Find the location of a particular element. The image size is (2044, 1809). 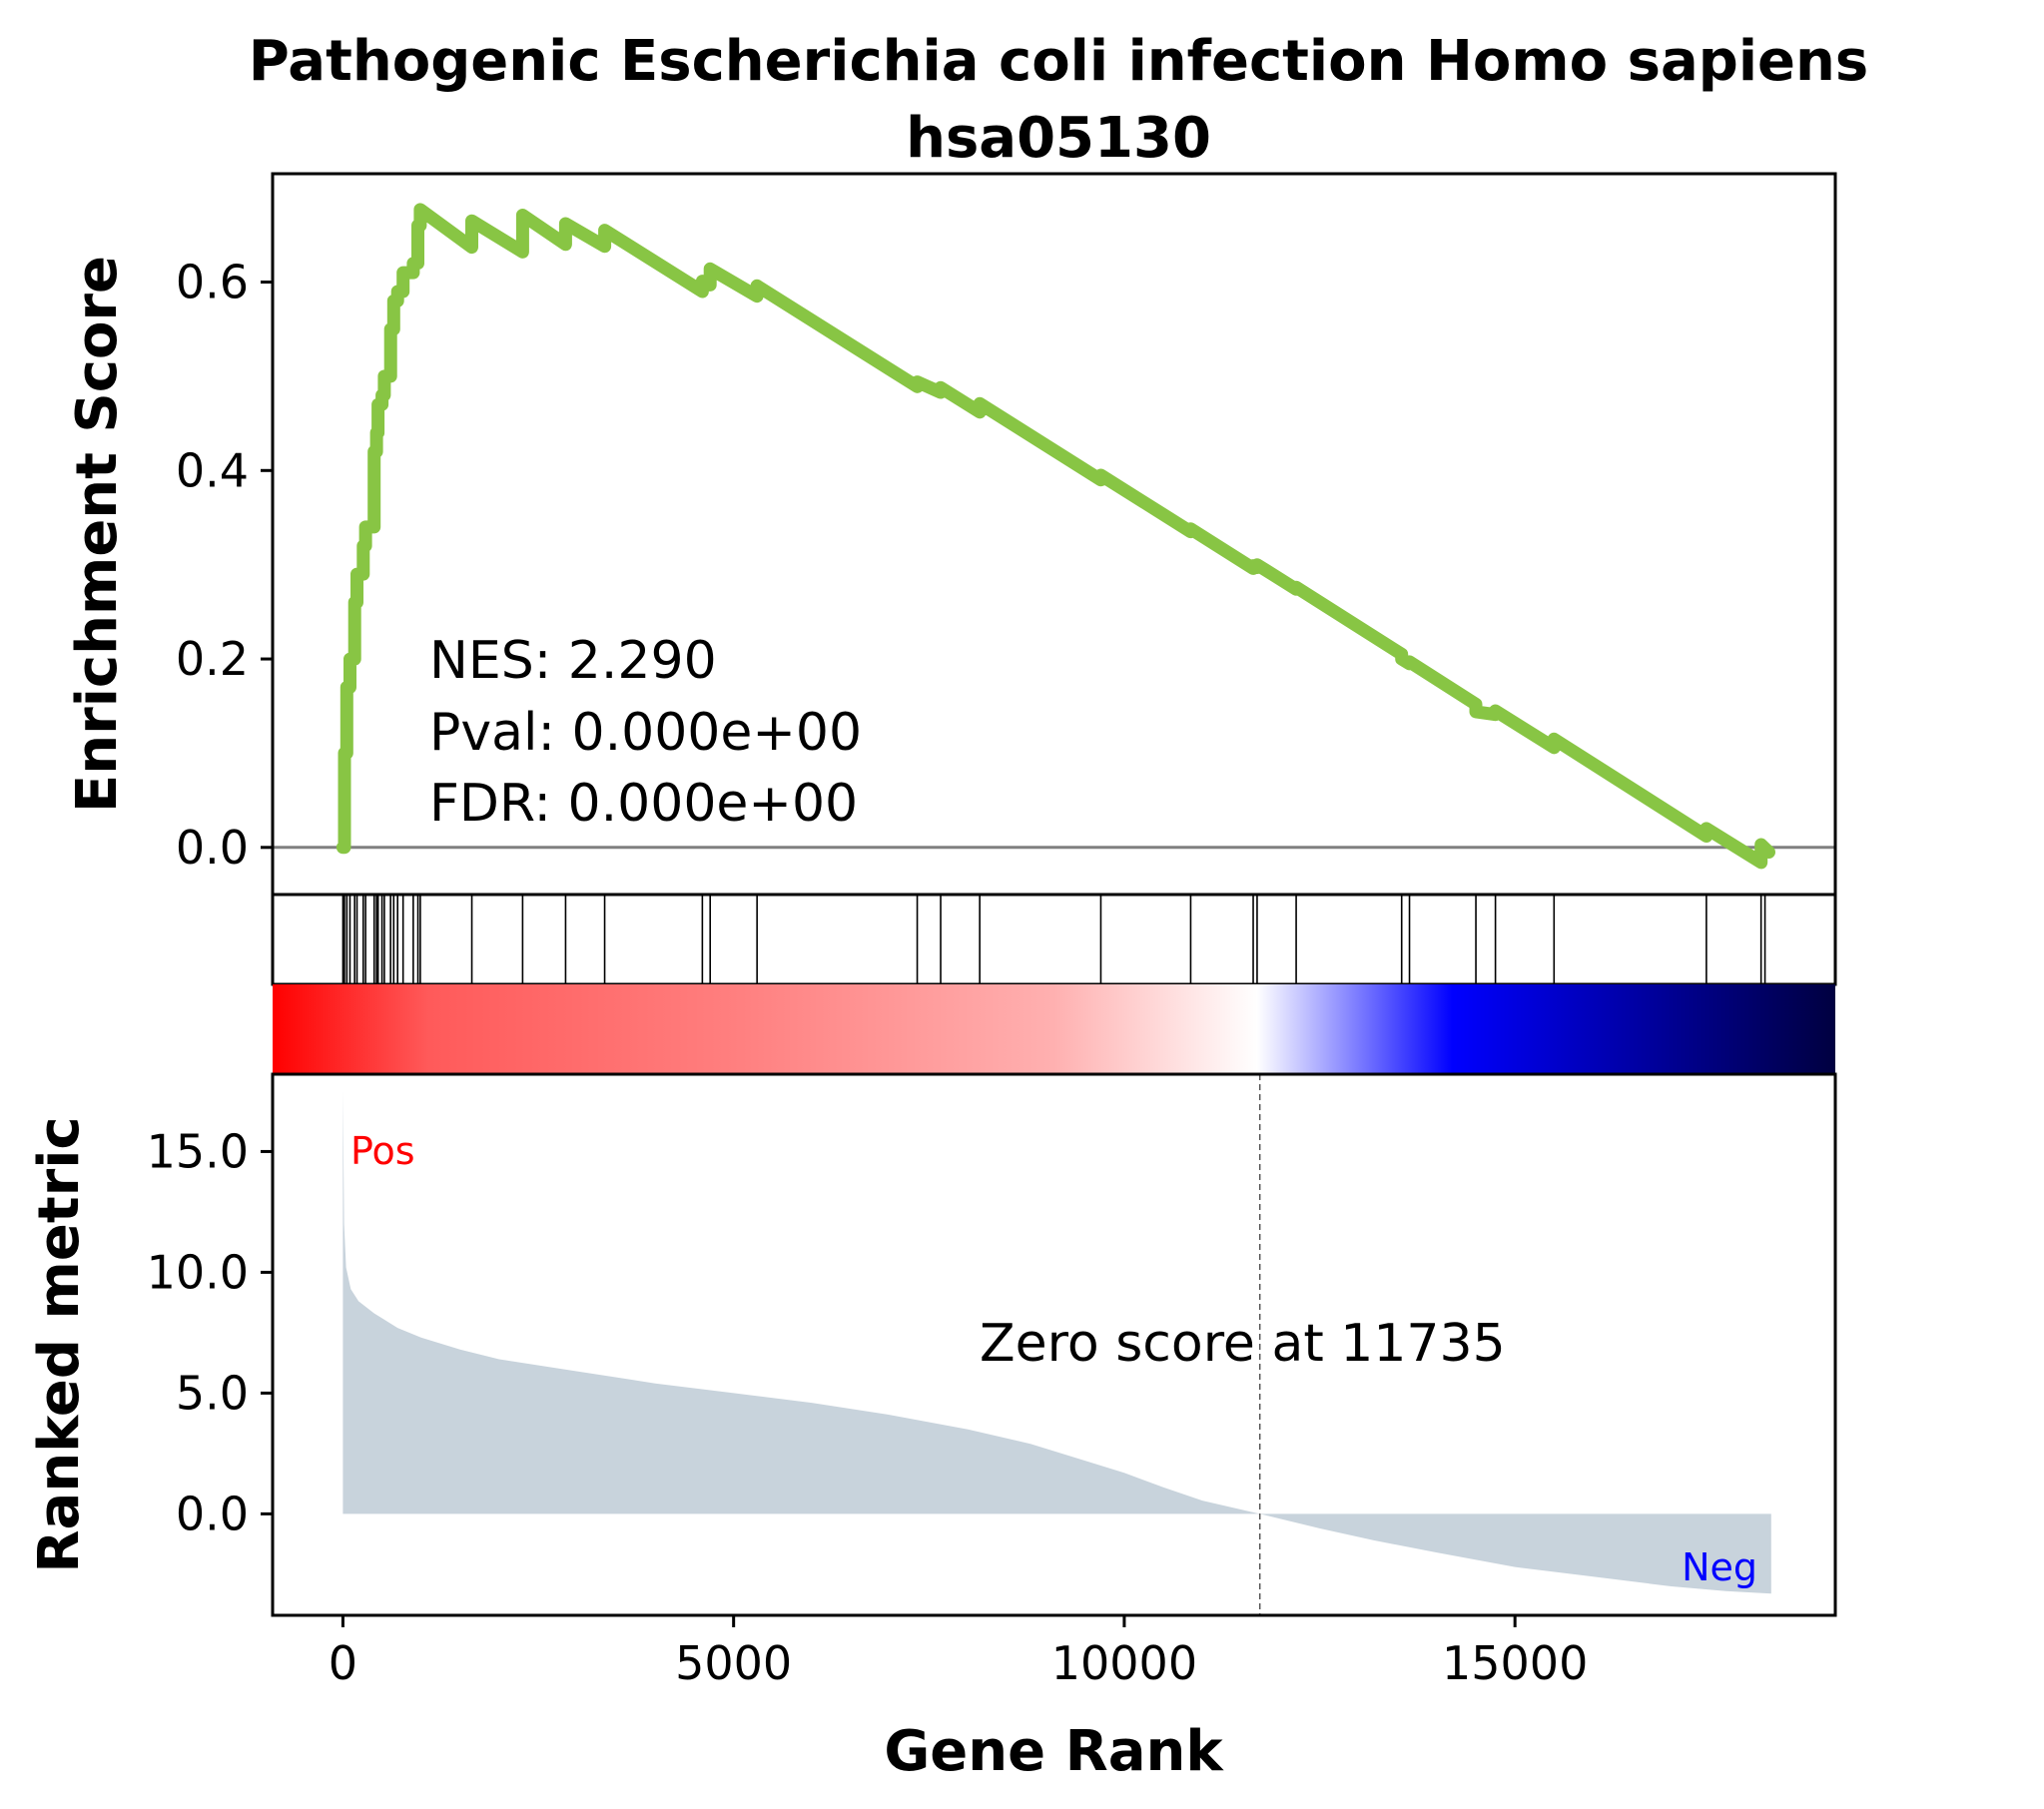

stats-nes: NES: 2.290 is located at coordinates (573, 661).